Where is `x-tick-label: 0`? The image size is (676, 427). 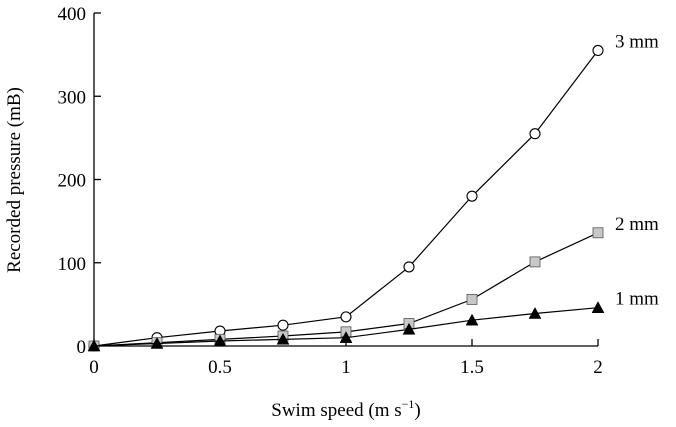 x-tick-label: 0 is located at coordinates (94, 367).